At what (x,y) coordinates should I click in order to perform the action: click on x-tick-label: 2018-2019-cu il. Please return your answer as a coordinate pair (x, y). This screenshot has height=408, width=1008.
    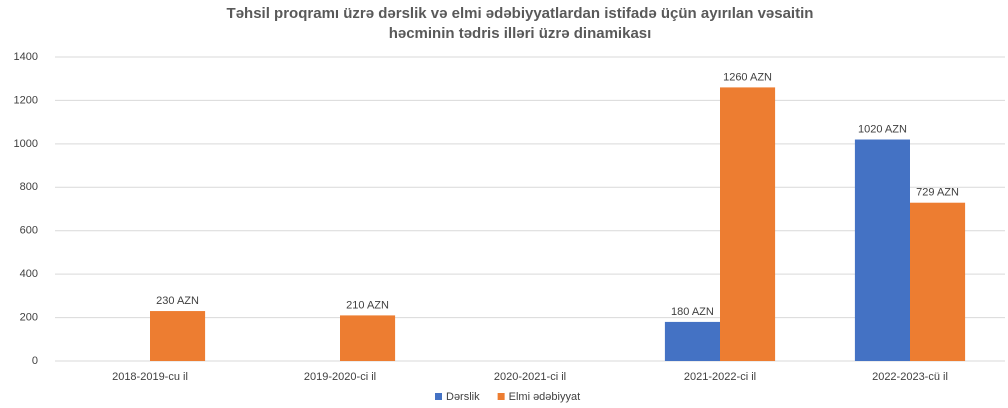
    Looking at the image, I should click on (150, 377).